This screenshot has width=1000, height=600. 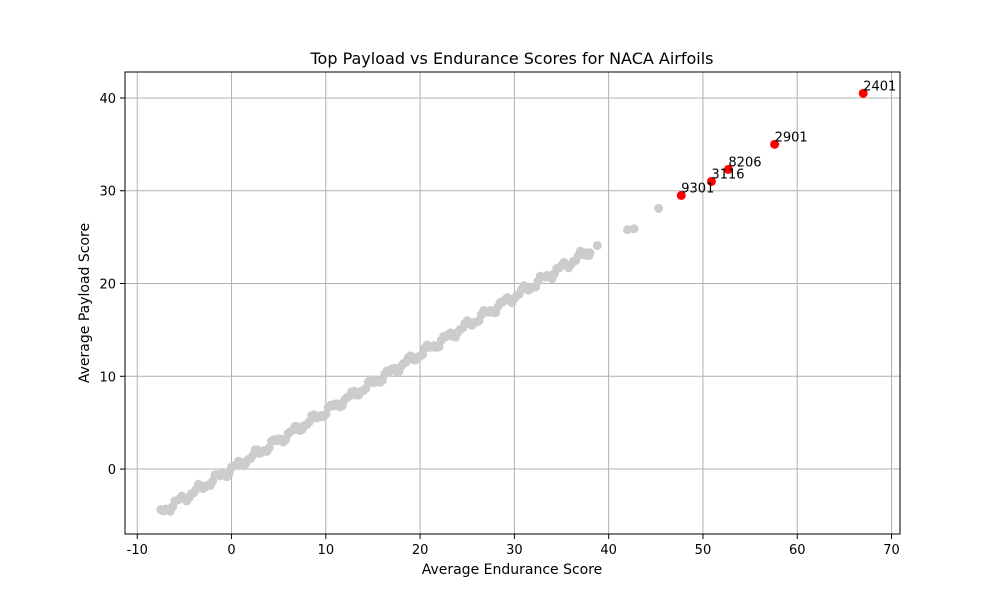 What do you see at coordinates (420, 550) in the screenshot?
I see `x-tick-label: 20` at bounding box center [420, 550].